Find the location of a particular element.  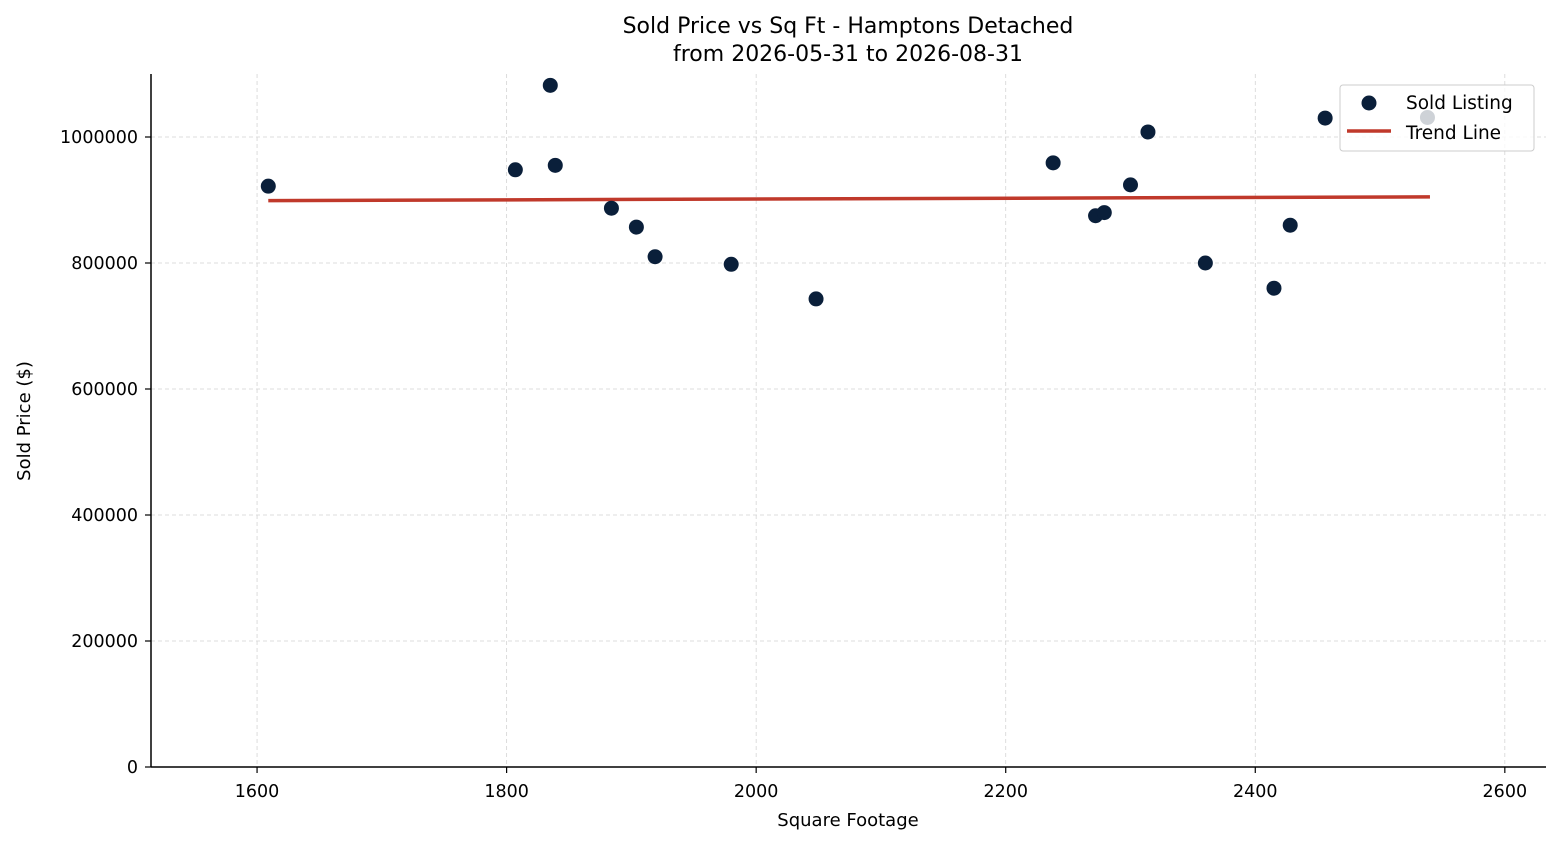

x-tick-label: 2600 is located at coordinates (1505, 792).